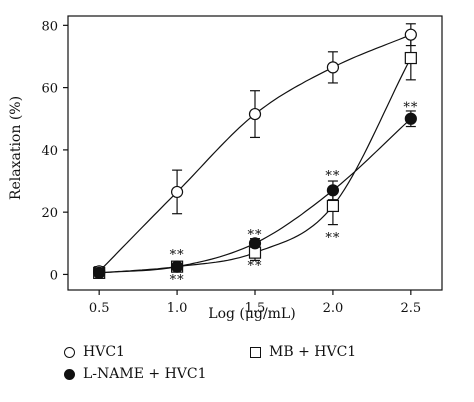  I want to click on x-axis-label: Log (μg/mL), so click(251, 314).